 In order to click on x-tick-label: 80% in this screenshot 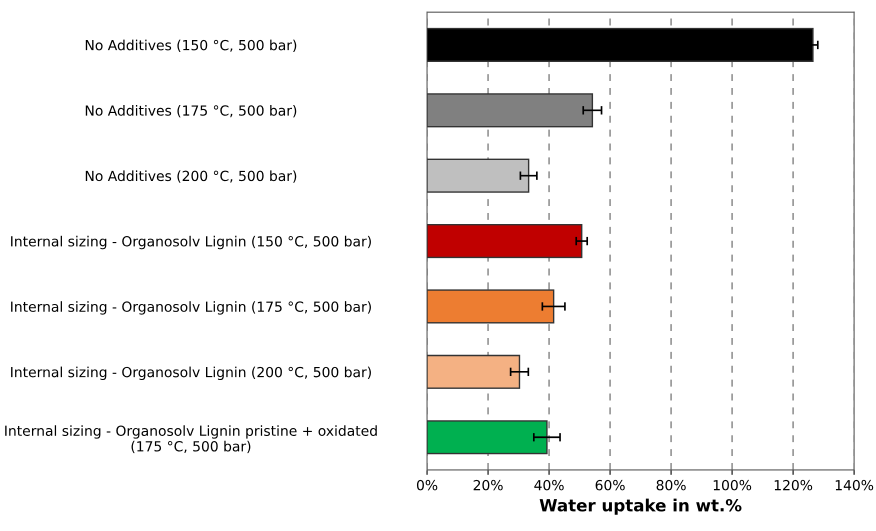, I will do `click(671, 485)`.